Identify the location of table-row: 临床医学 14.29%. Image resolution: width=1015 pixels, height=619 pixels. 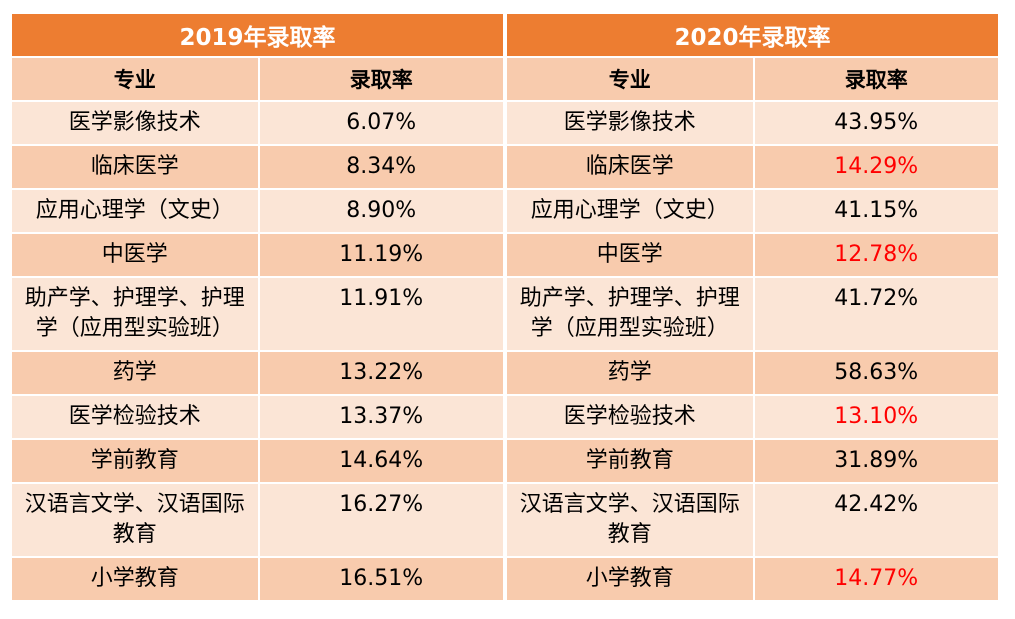
(752, 167).